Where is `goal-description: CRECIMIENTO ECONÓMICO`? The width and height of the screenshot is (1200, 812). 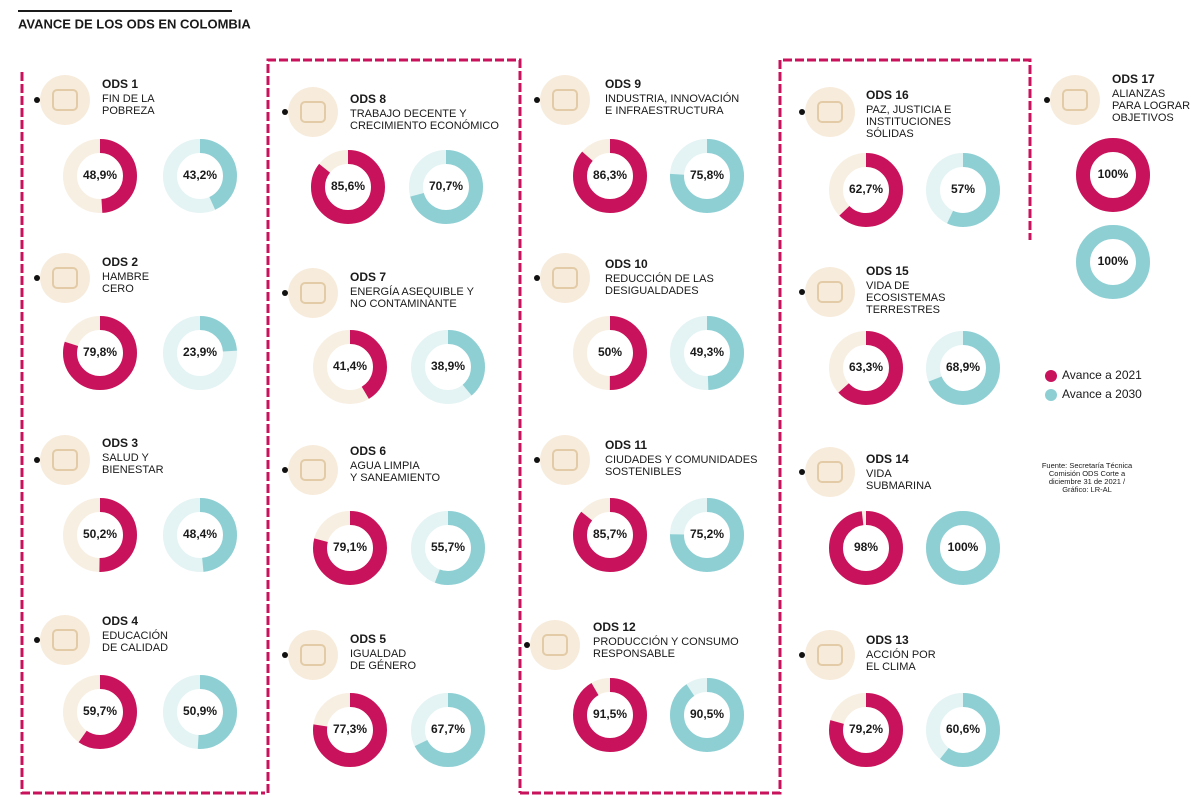
goal-description: CRECIMIENTO ECONÓMICO is located at coordinates (424, 125).